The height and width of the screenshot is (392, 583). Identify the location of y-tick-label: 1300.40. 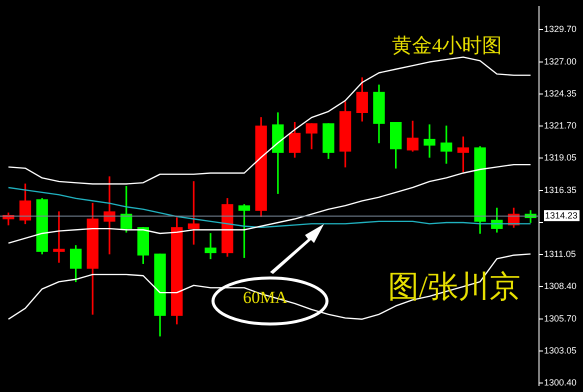
(560, 383).